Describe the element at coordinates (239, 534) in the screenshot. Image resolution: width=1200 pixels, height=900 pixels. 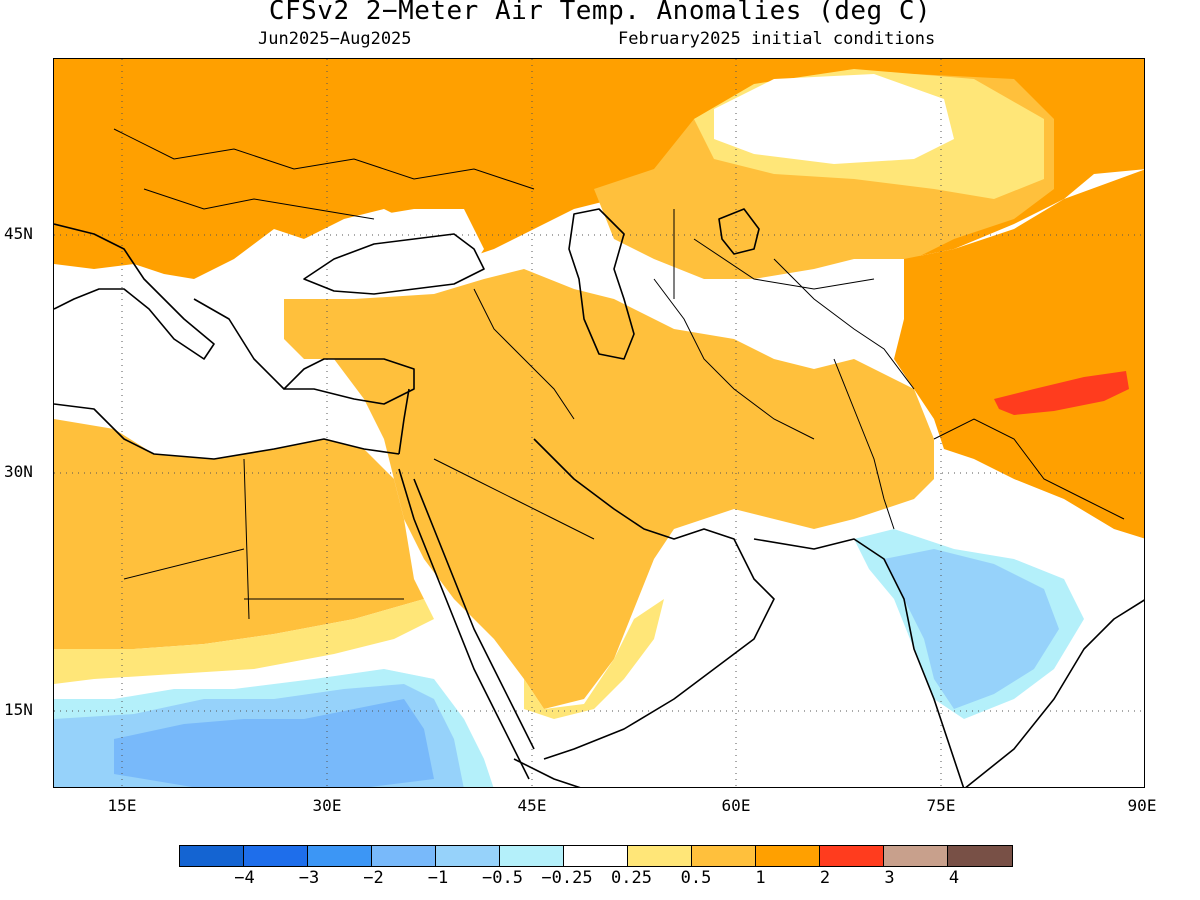
I see `north-africa-warm-region` at that location.